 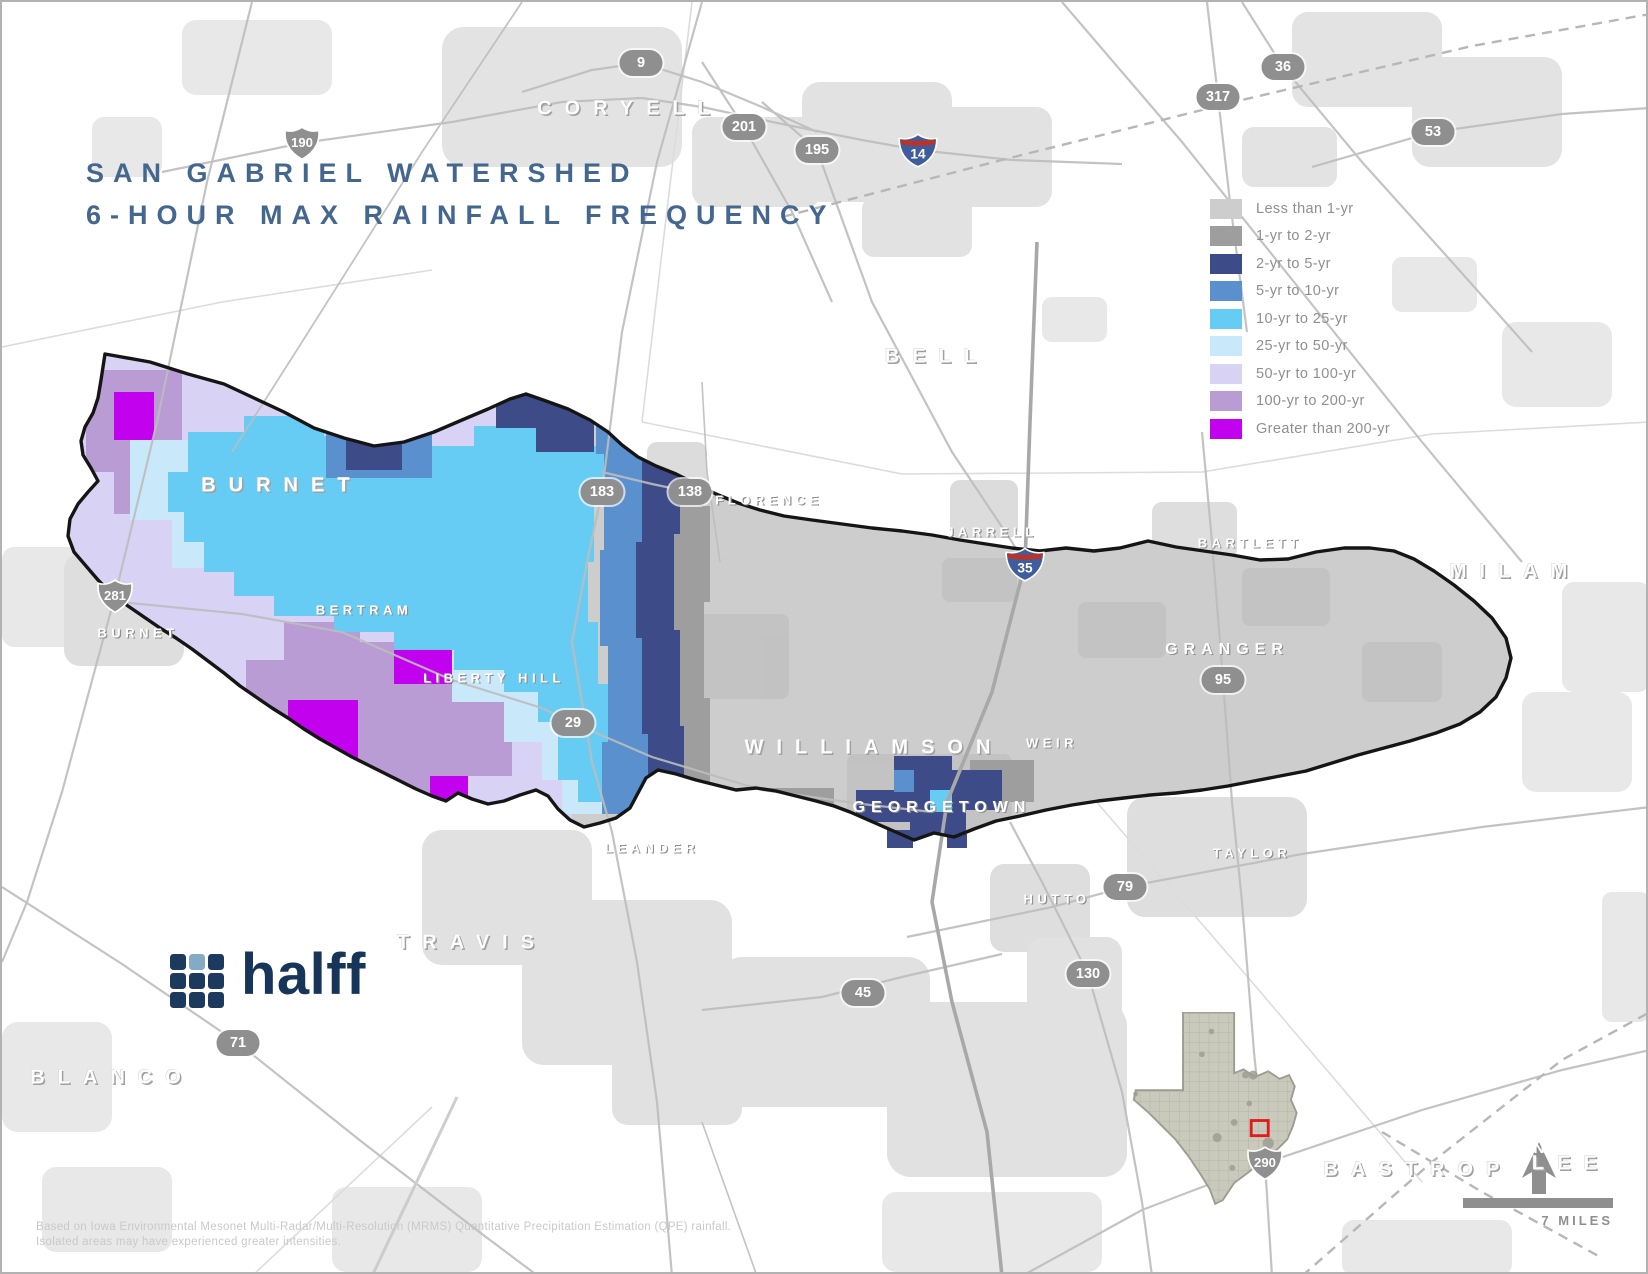 What do you see at coordinates (1226, 428) in the screenshot?
I see `legend-swatch-gt200yr` at bounding box center [1226, 428].